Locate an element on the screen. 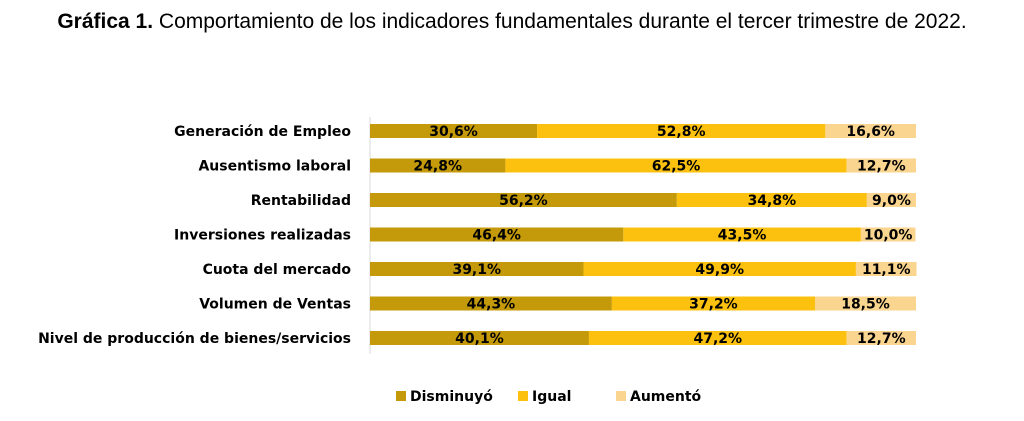  category-label: Inversiones realizadas is located at coordinates (262, 236).